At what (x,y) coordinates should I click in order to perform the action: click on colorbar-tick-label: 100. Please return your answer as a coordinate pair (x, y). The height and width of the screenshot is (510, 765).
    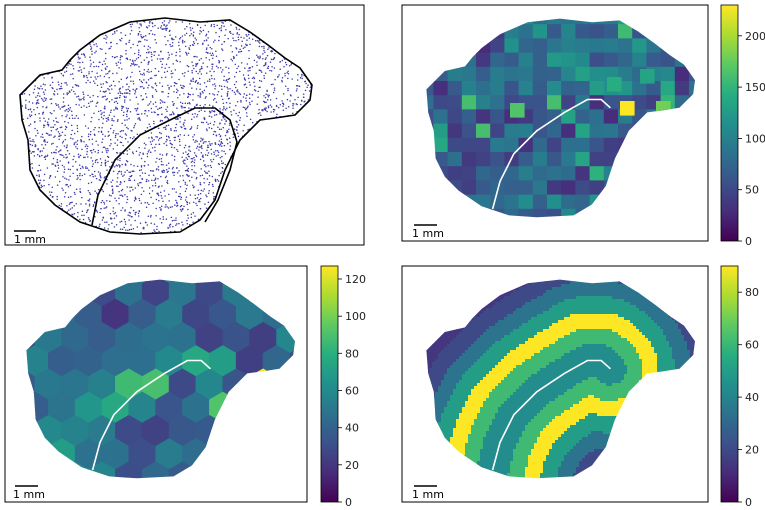
    Looking at the image, I should click on (355, 316).